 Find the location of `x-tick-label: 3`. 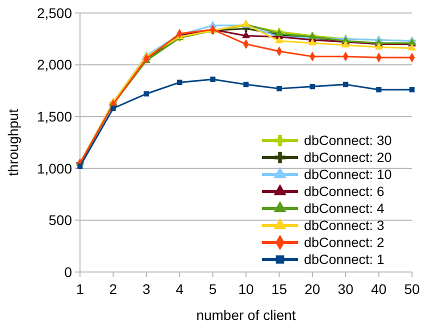

x-tick-label: 3 is located at coordinates (146, 289).